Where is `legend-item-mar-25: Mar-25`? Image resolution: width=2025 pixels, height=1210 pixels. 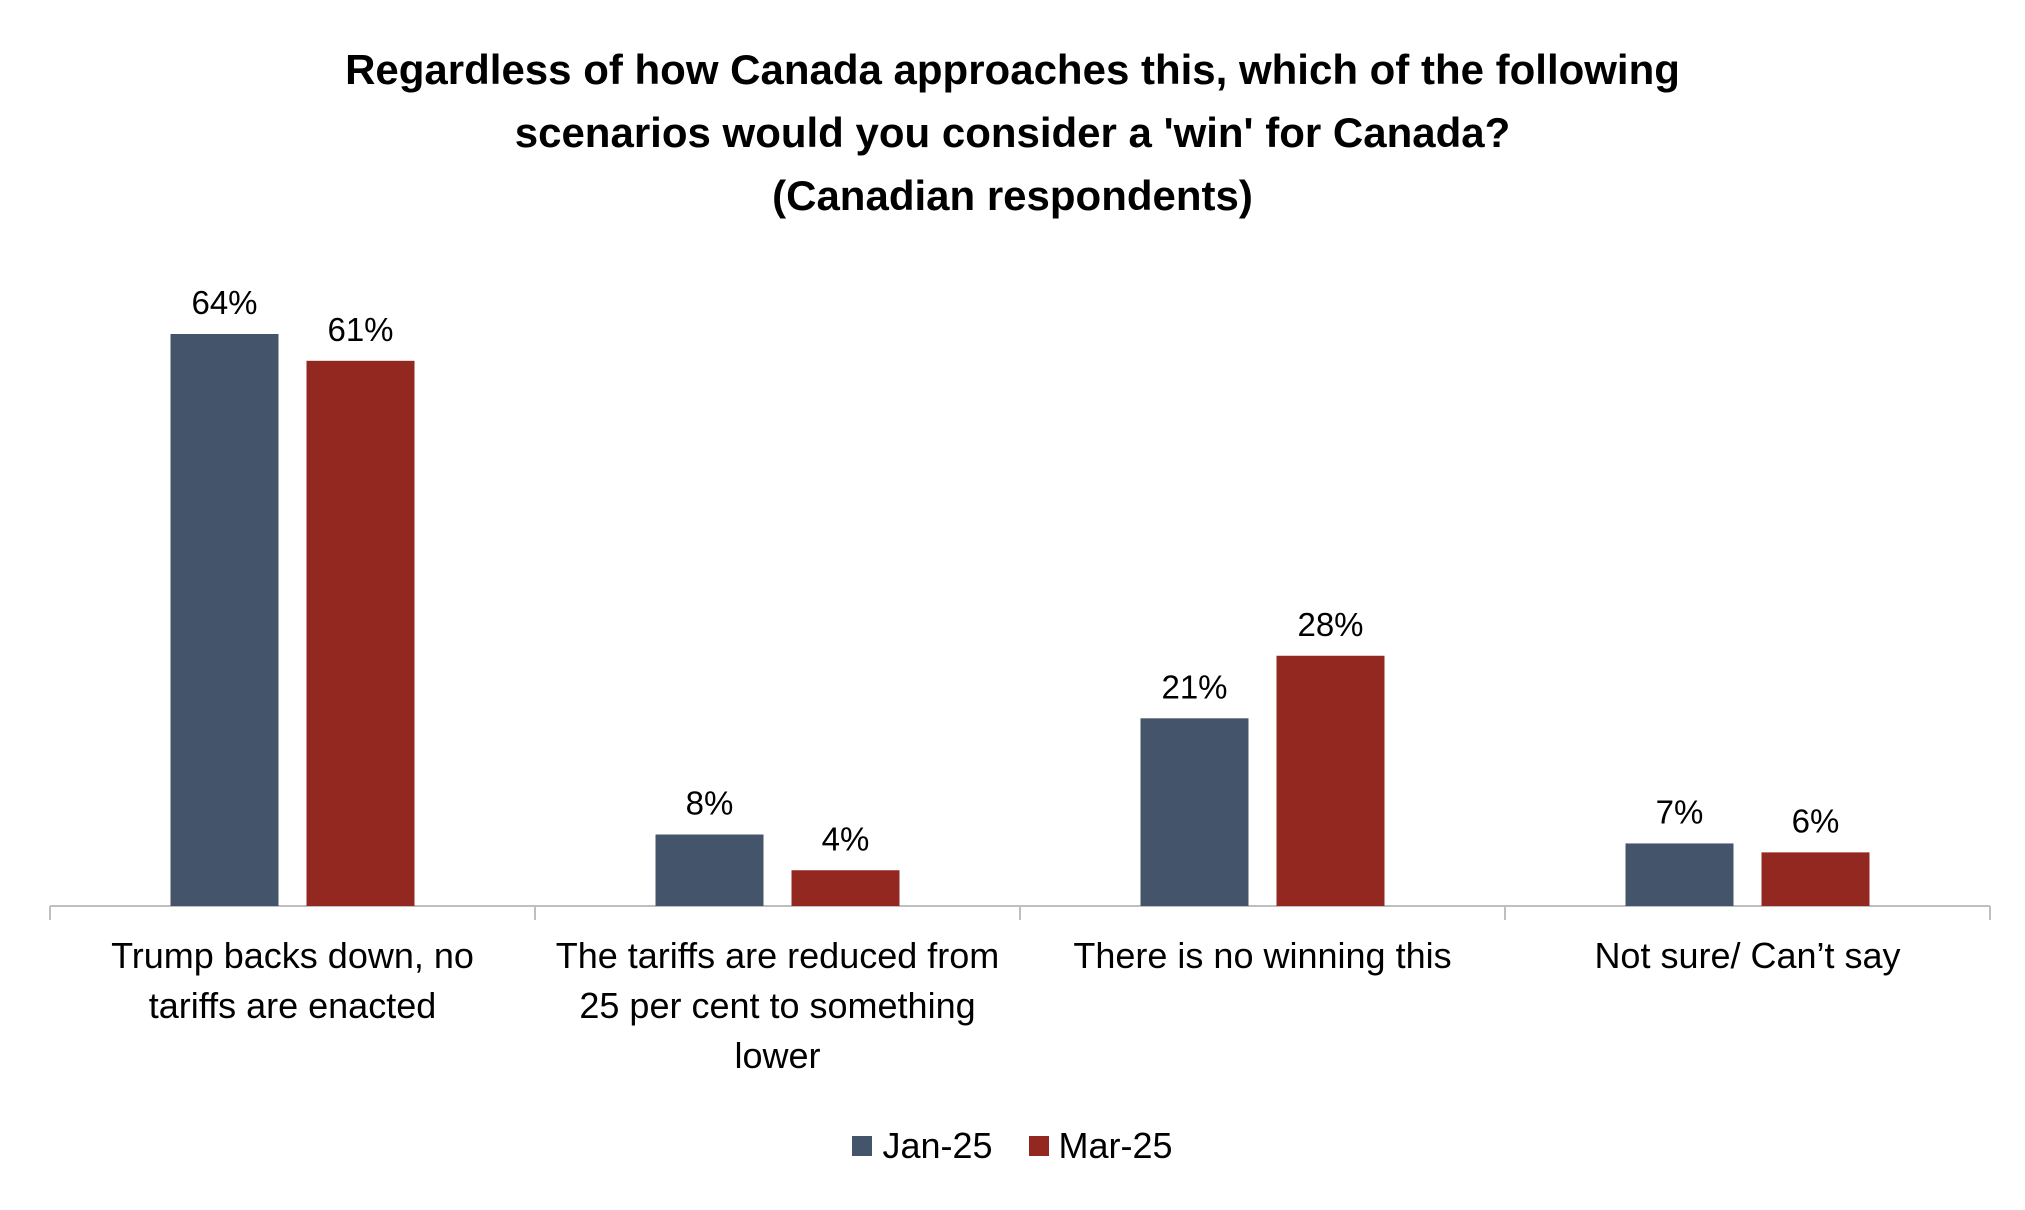
legend-item-mar-25: Mar-25 is located at coordinates (1100, 1146).